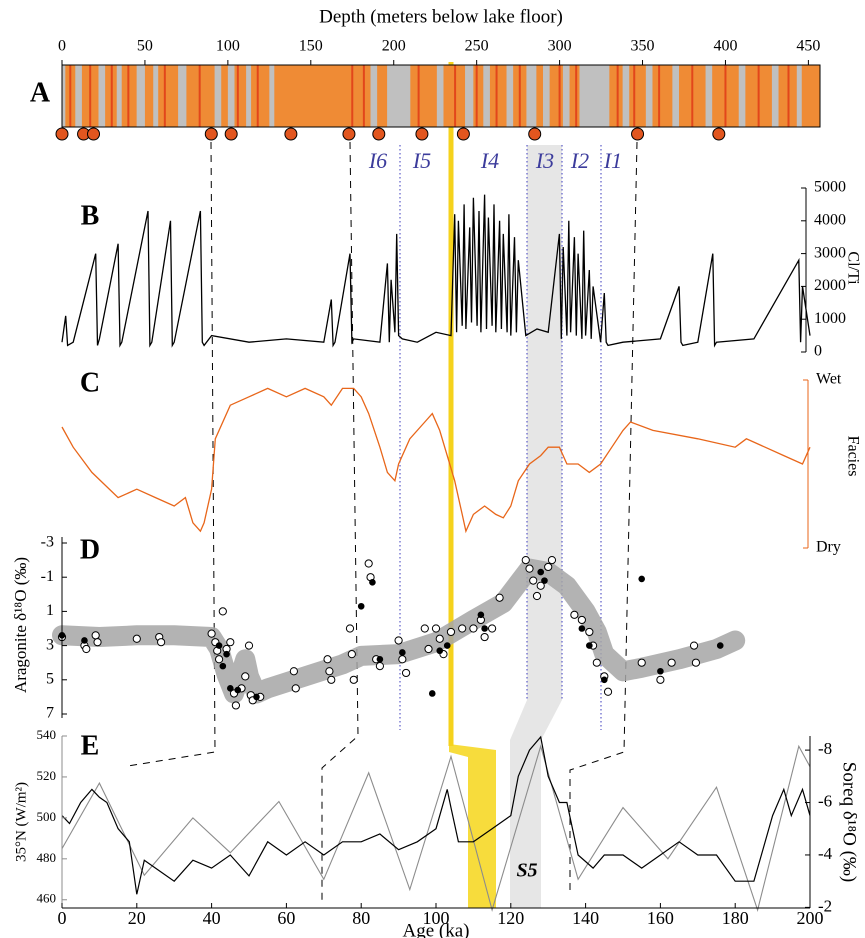 The height and width of the screenshot is (938, 865). Describe the element at coordinates (477, 46) in the screenshot. I see `x-tick-label: 250` at that location.